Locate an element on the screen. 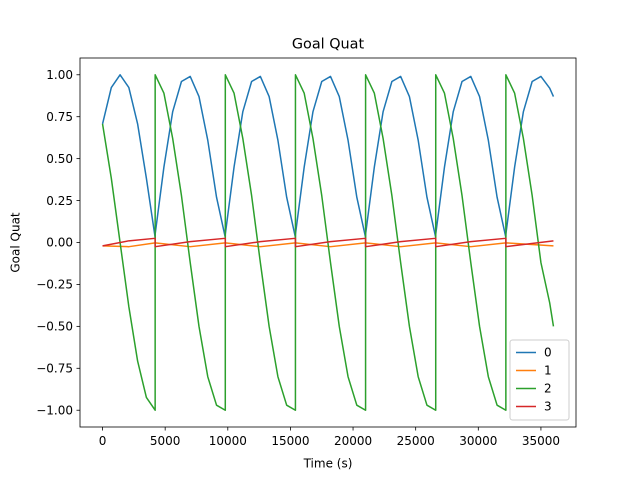 The height and width of the screenshot is (480, 640). legend-label-3: 3 is located at coordinates (548, 407).